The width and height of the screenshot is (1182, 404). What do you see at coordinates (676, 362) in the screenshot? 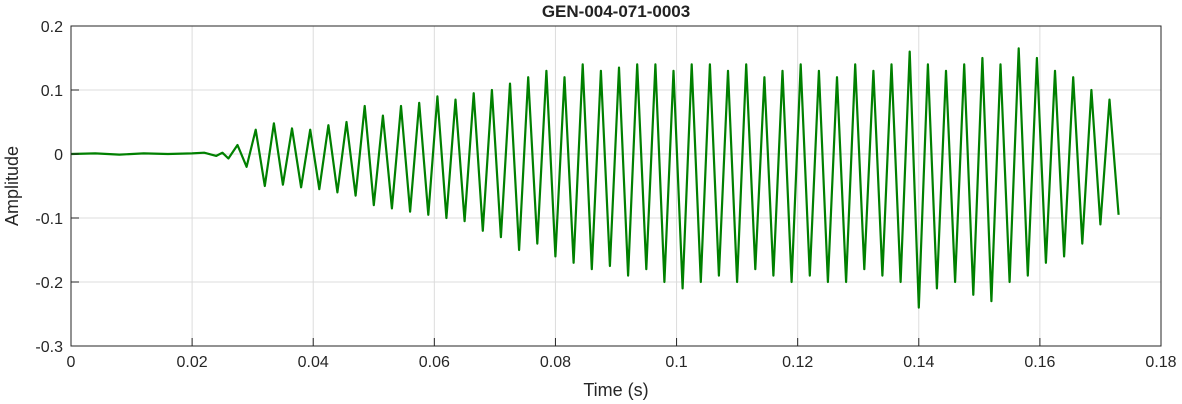
I see `x-tick-label: 0.1` at bounding box center [676, 362].